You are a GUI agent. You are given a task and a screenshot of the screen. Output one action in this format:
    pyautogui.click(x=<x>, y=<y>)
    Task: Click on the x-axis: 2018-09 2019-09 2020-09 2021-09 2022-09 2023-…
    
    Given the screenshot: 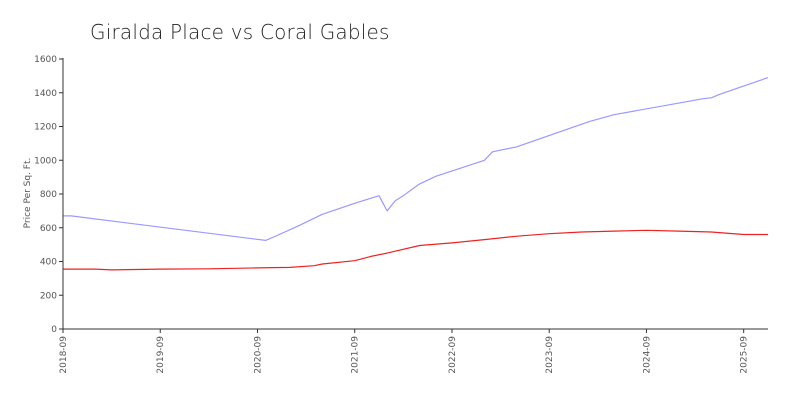 What is the action you would take?
    pyautogui.click(x=404, y=351)
    